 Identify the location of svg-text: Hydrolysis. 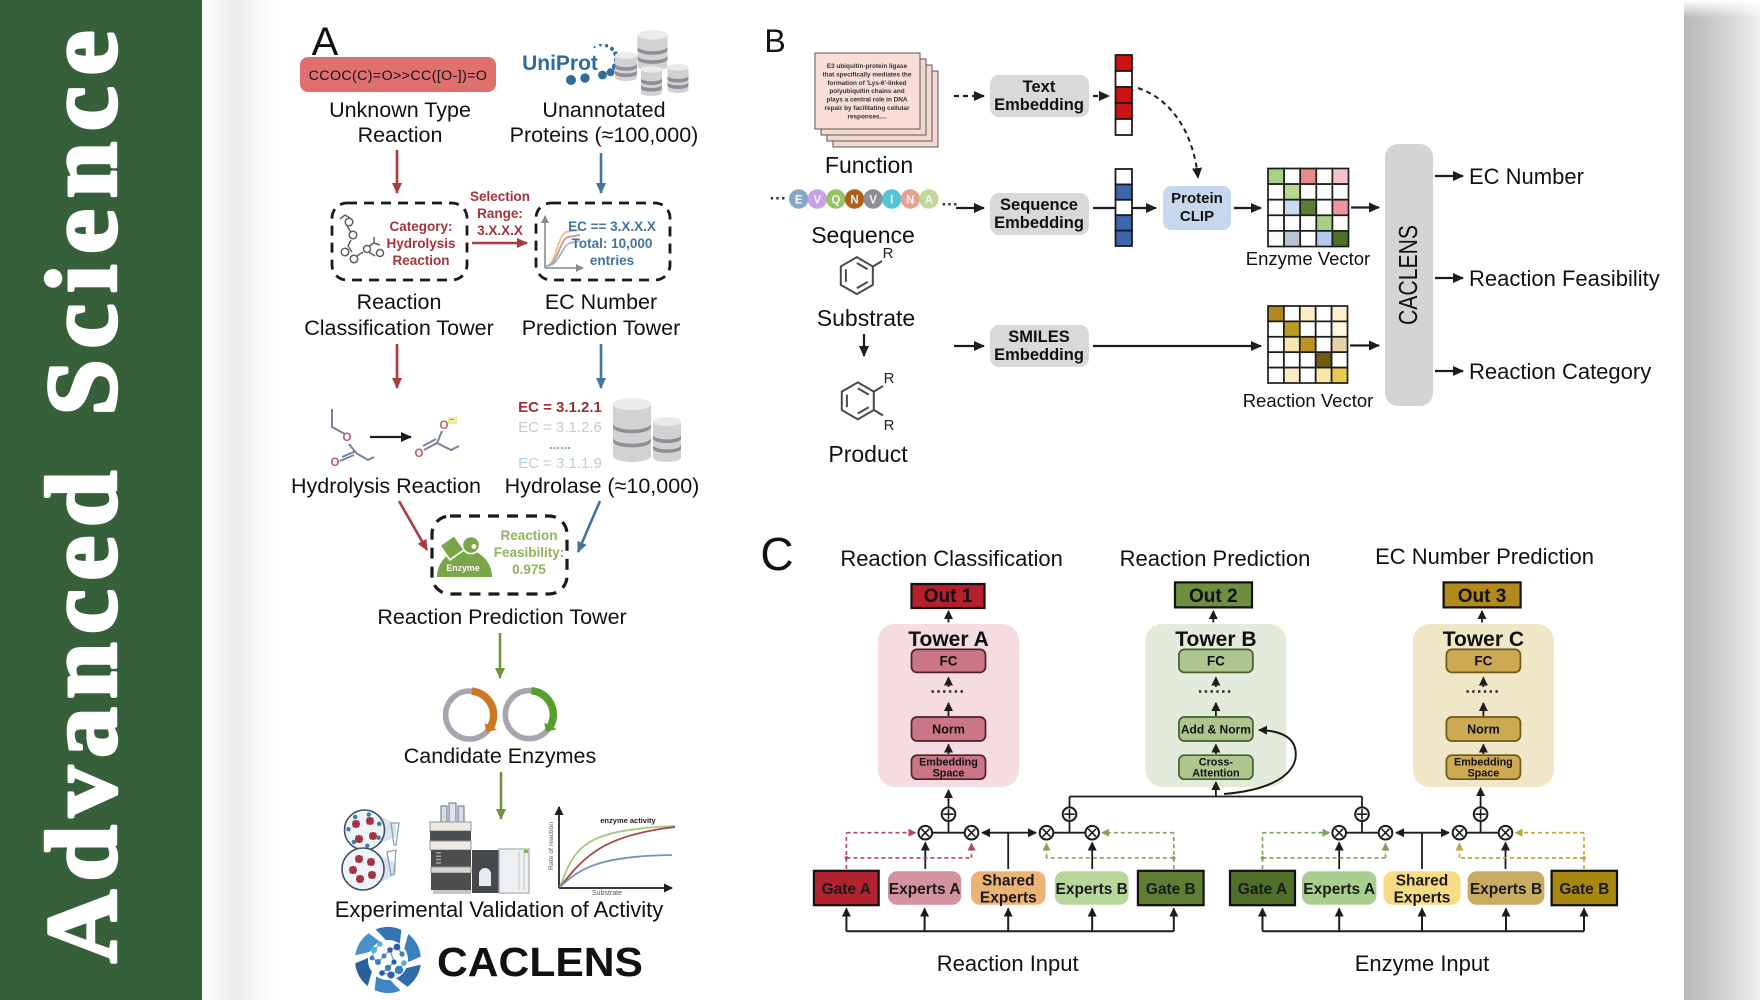
(420, 243).